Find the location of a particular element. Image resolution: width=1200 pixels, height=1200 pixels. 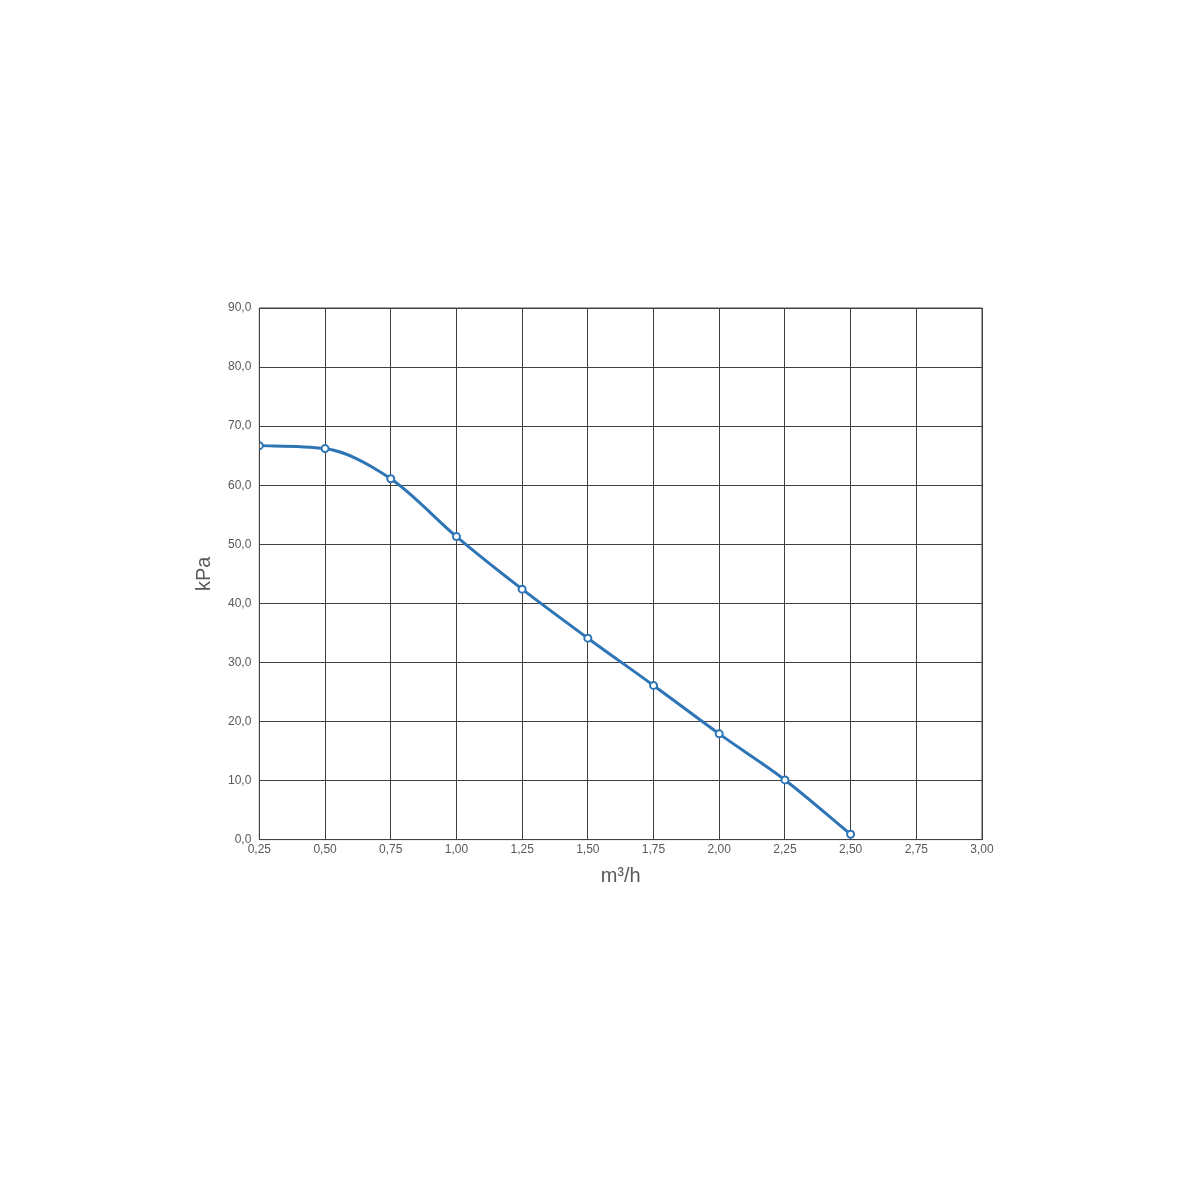

y-tick-label: 30,0 is located at coordinates (240, 661).